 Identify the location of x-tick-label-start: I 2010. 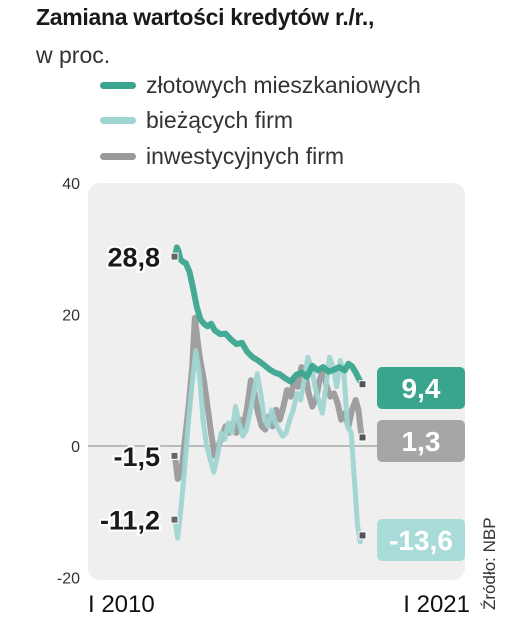
(121, 604).